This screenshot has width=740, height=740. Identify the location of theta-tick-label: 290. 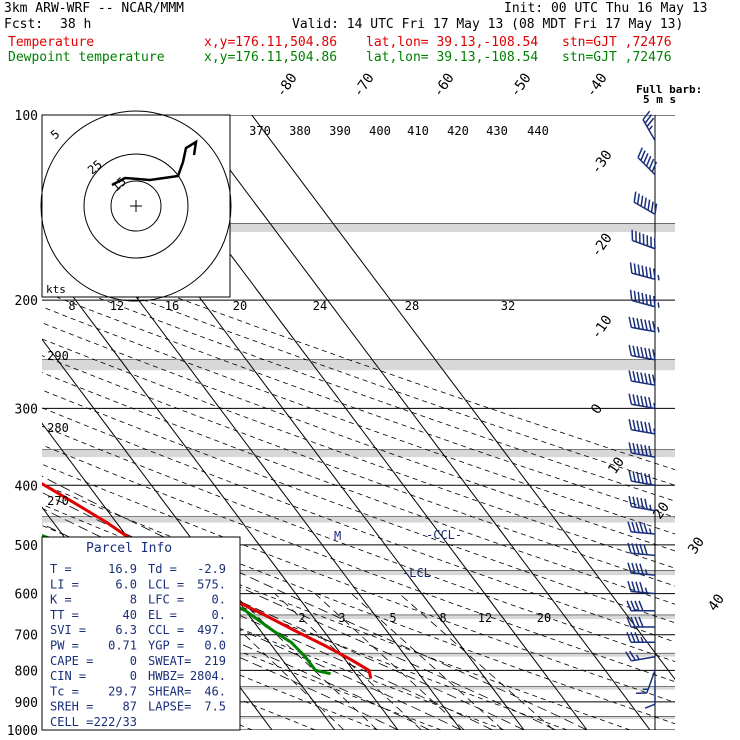
(58, 356).